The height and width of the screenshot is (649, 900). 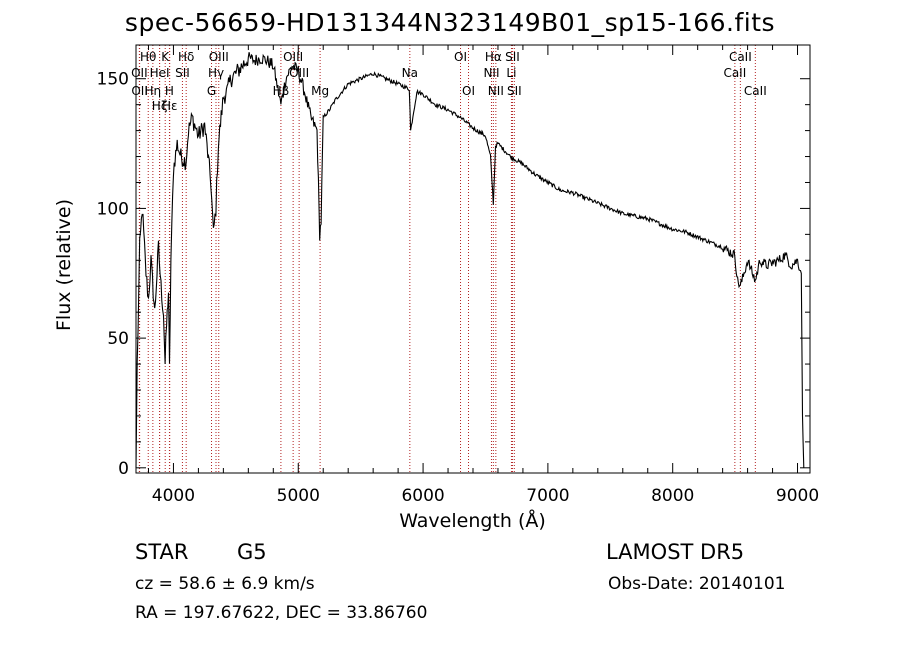 What do you see at coordinates (675, 552) in the screenshot?
I see `survey-name: LAMOST DR5` at bounding box center [675, 552].